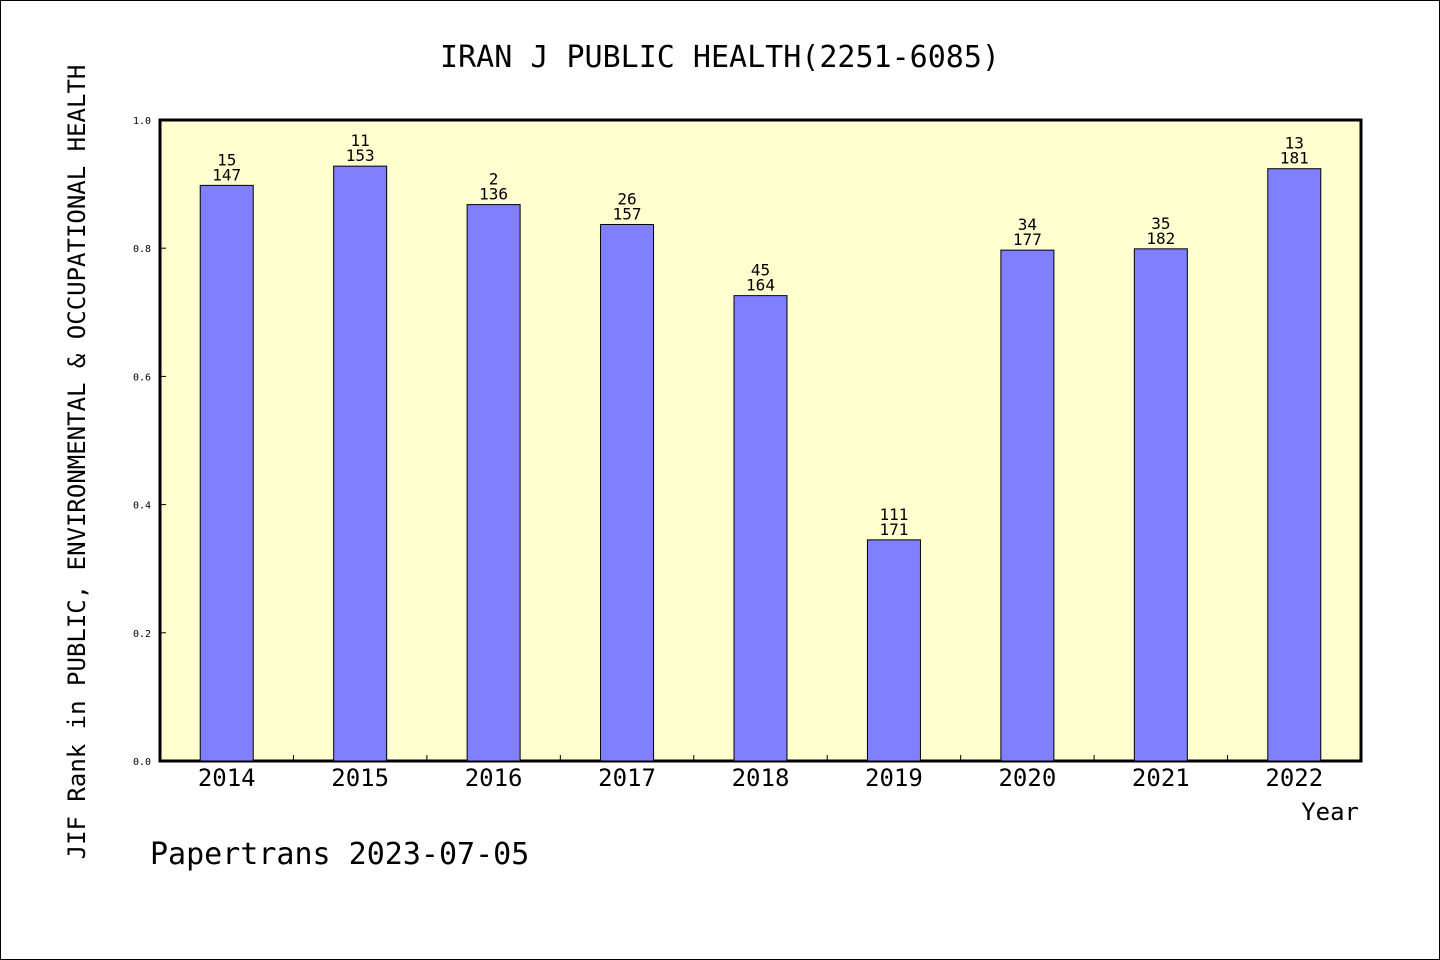 This screenshot has height=960, width=1440. What do you see at coordinates (1161, 778) in the screenshot?
I see `x-tick-label: 2021` at bounding box center [1161, 778].